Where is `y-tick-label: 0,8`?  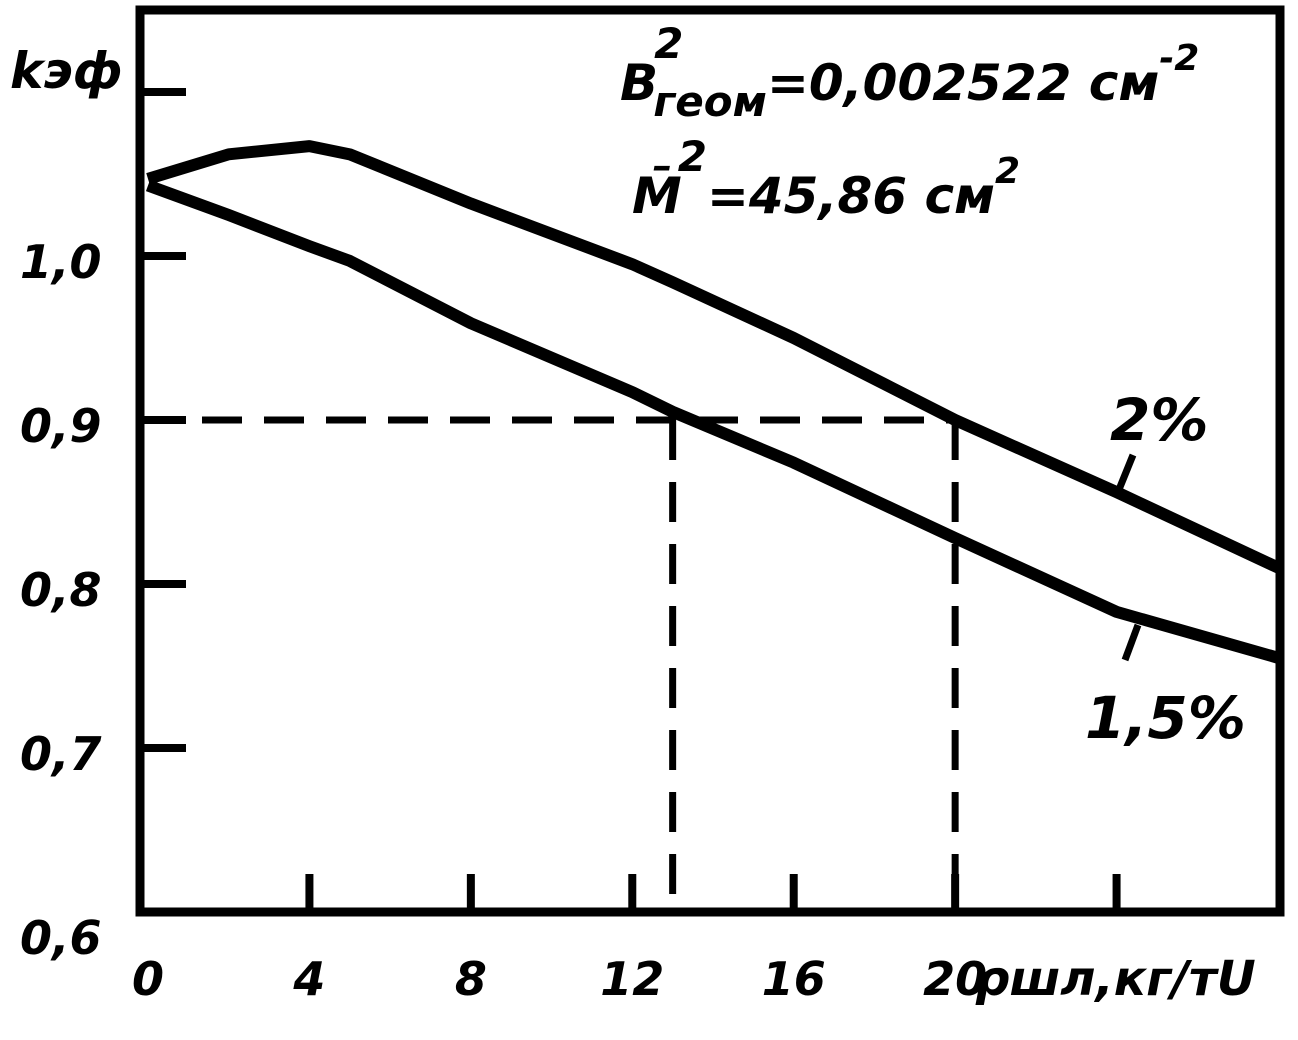 y-tick-label: 0,8 is located at coordinates (61, 590).